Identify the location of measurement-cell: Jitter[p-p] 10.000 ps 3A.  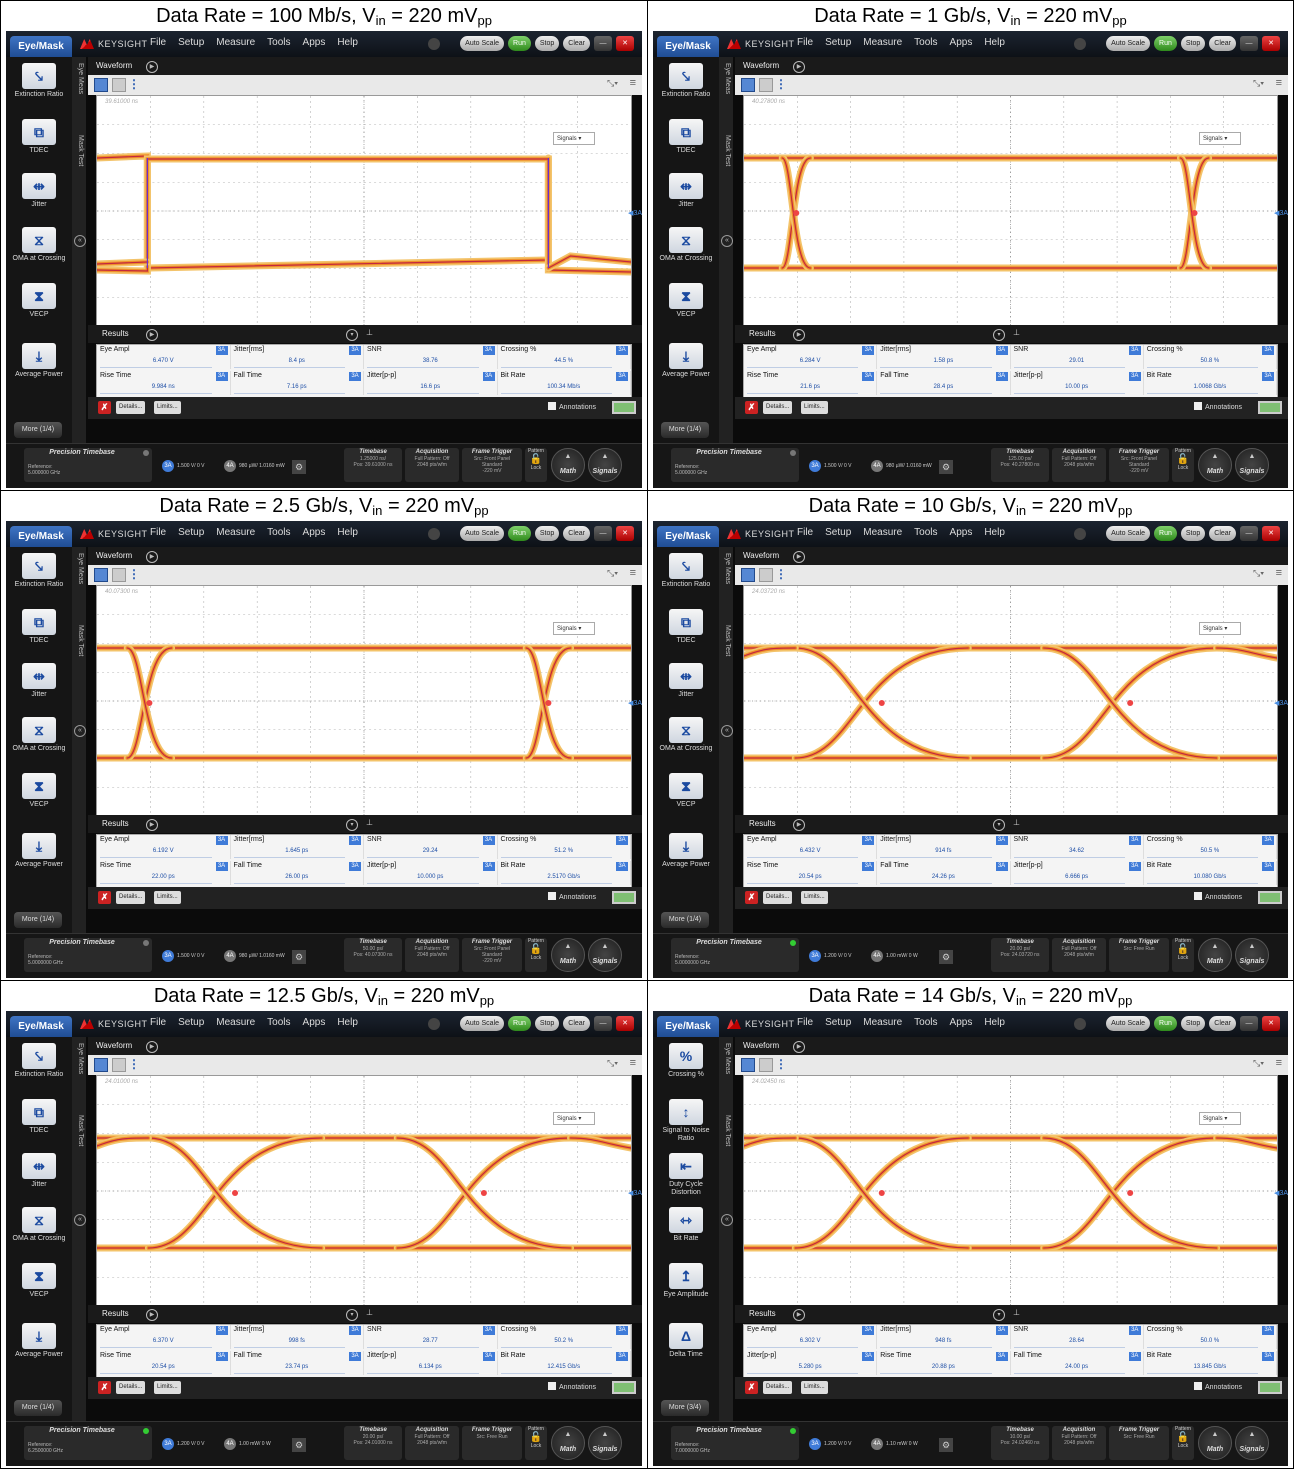
(431, 873).